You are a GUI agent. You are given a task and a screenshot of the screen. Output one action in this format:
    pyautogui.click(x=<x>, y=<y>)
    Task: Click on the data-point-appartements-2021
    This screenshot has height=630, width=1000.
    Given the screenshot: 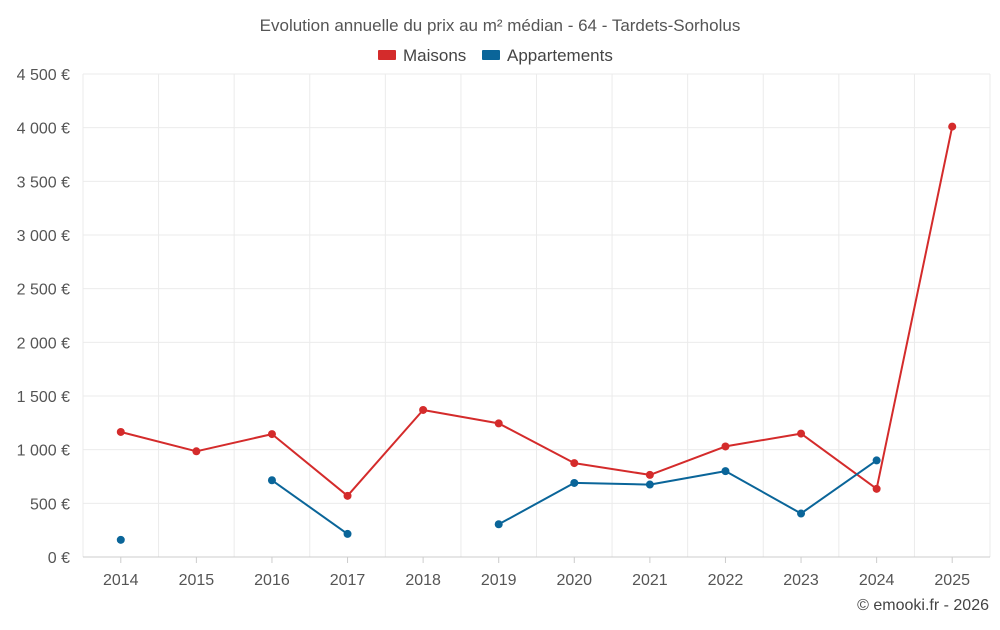 What is the action you would take?
    pyautogui.click(x=649, y=484)
    